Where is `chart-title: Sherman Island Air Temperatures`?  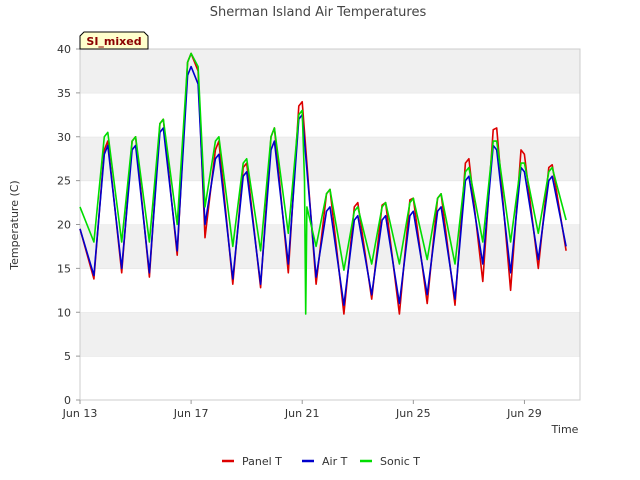 chart-title: Sherman Island Air Temperatures is located at coordinates (318, 12).